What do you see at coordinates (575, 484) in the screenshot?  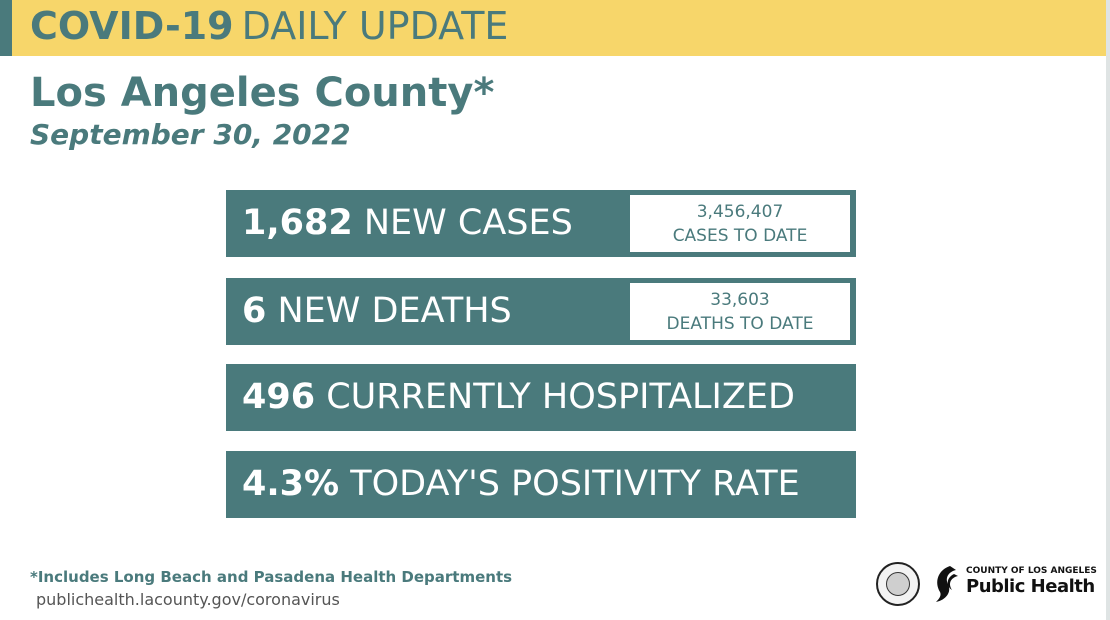 I see `stat-label: TODAY'S POSITIVITY RATE` at bounding box center [575, 484].